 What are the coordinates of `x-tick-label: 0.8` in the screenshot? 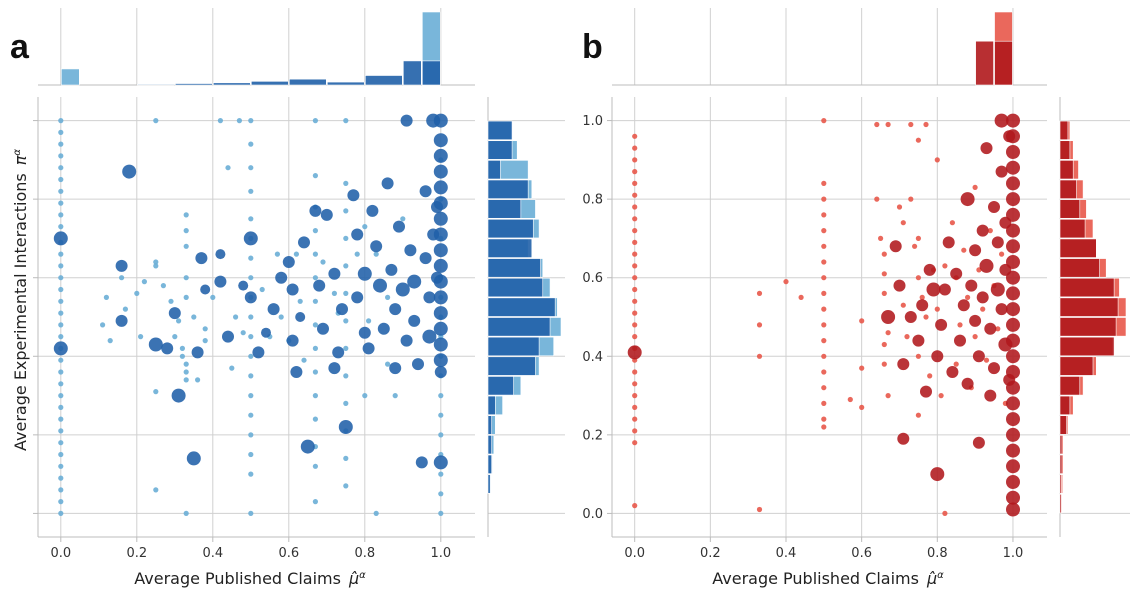 It's located at (937, 553).